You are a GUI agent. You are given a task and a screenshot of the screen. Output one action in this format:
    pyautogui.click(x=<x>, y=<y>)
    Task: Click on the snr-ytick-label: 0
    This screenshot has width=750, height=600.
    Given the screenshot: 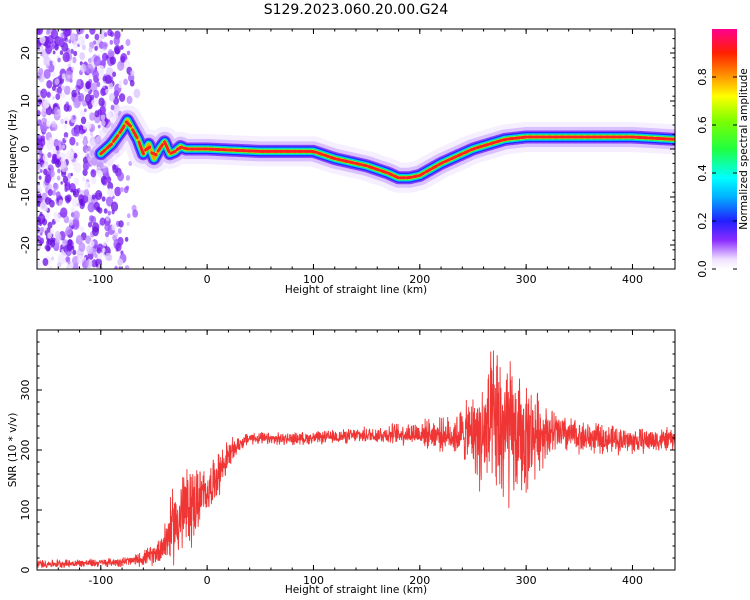 What is the action you would take?
    pyautogui.click(x=25, y=570)
    